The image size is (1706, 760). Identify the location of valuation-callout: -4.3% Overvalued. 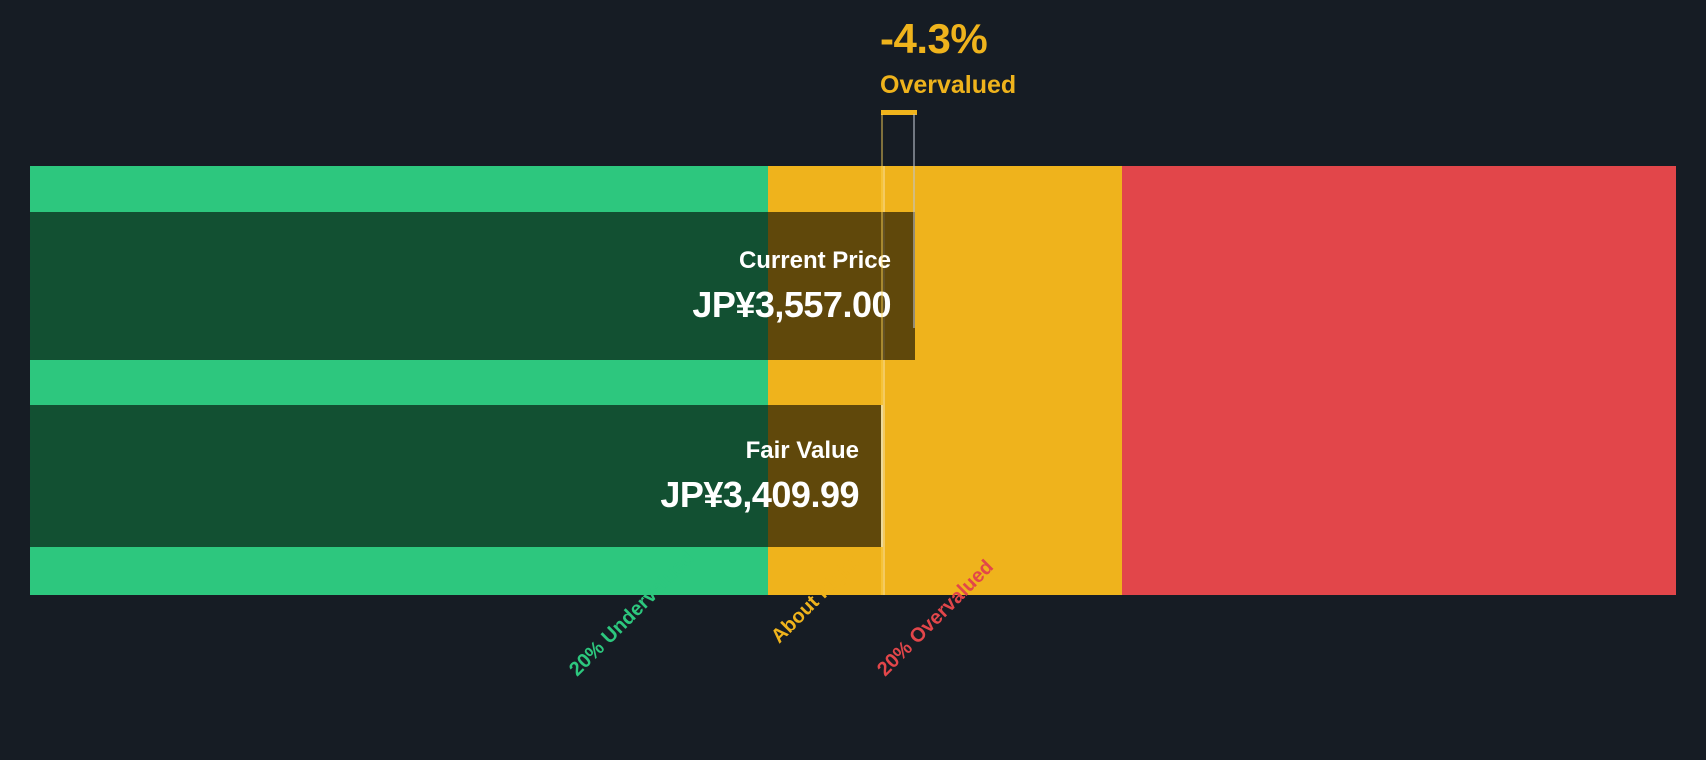
(1060, 58).